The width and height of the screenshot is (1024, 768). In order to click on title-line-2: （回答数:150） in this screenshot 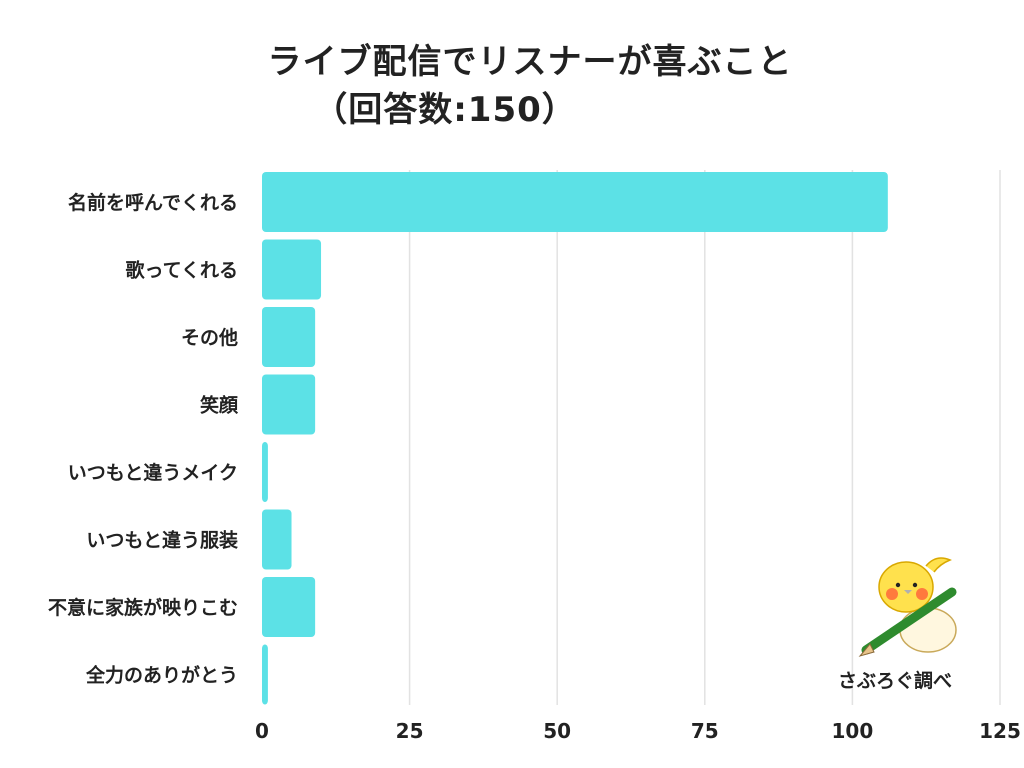, I will do `click(445, 110)`.